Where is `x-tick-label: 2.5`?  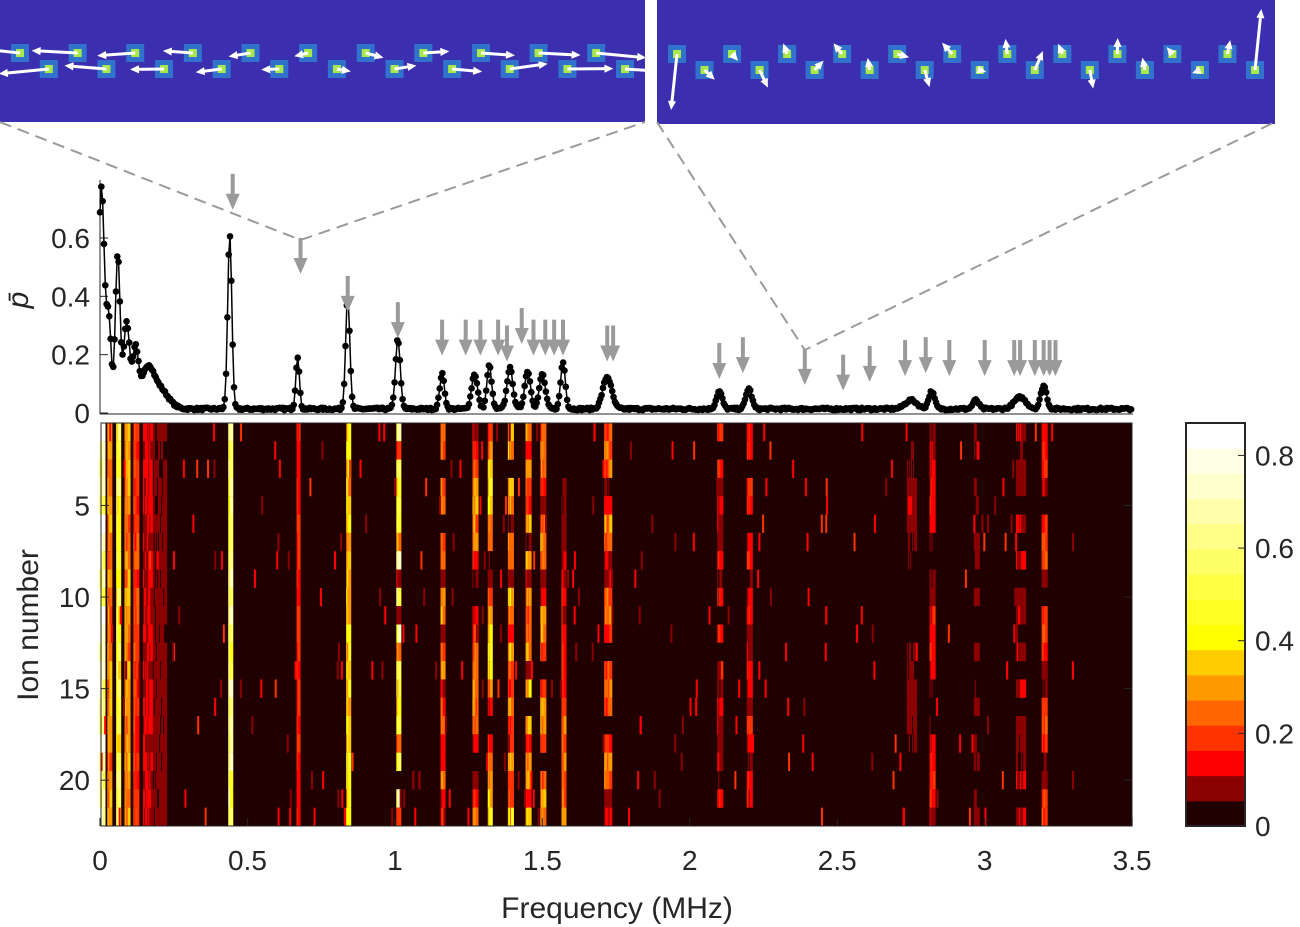 x-tick-label: 2.5 is located at coordinates (837, 860).